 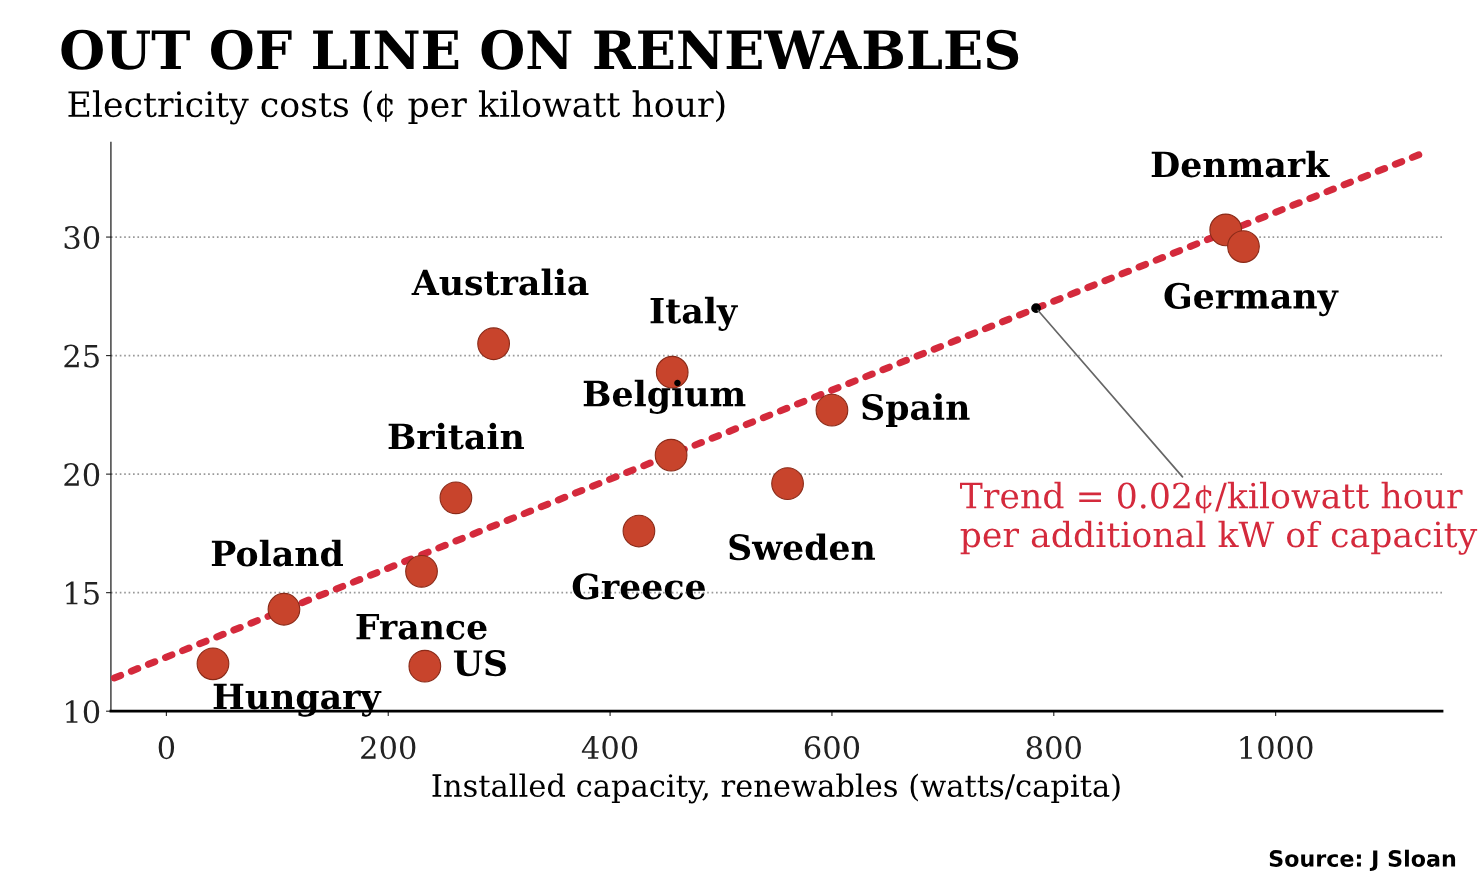 What do you see at coordinates (456, 436) in the screenshot?
I see `annotation: Britain` at bounding box center [456, 436].